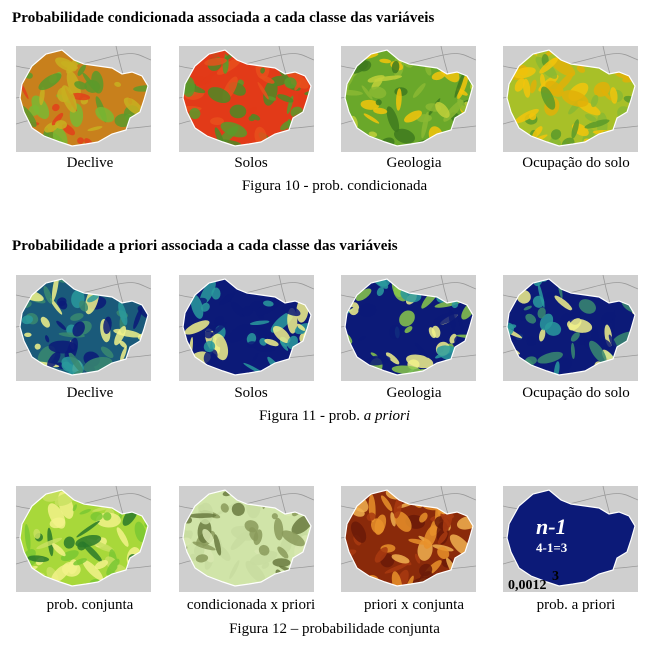  I want to click on overlay-exponent: 3, so click(555, 576).